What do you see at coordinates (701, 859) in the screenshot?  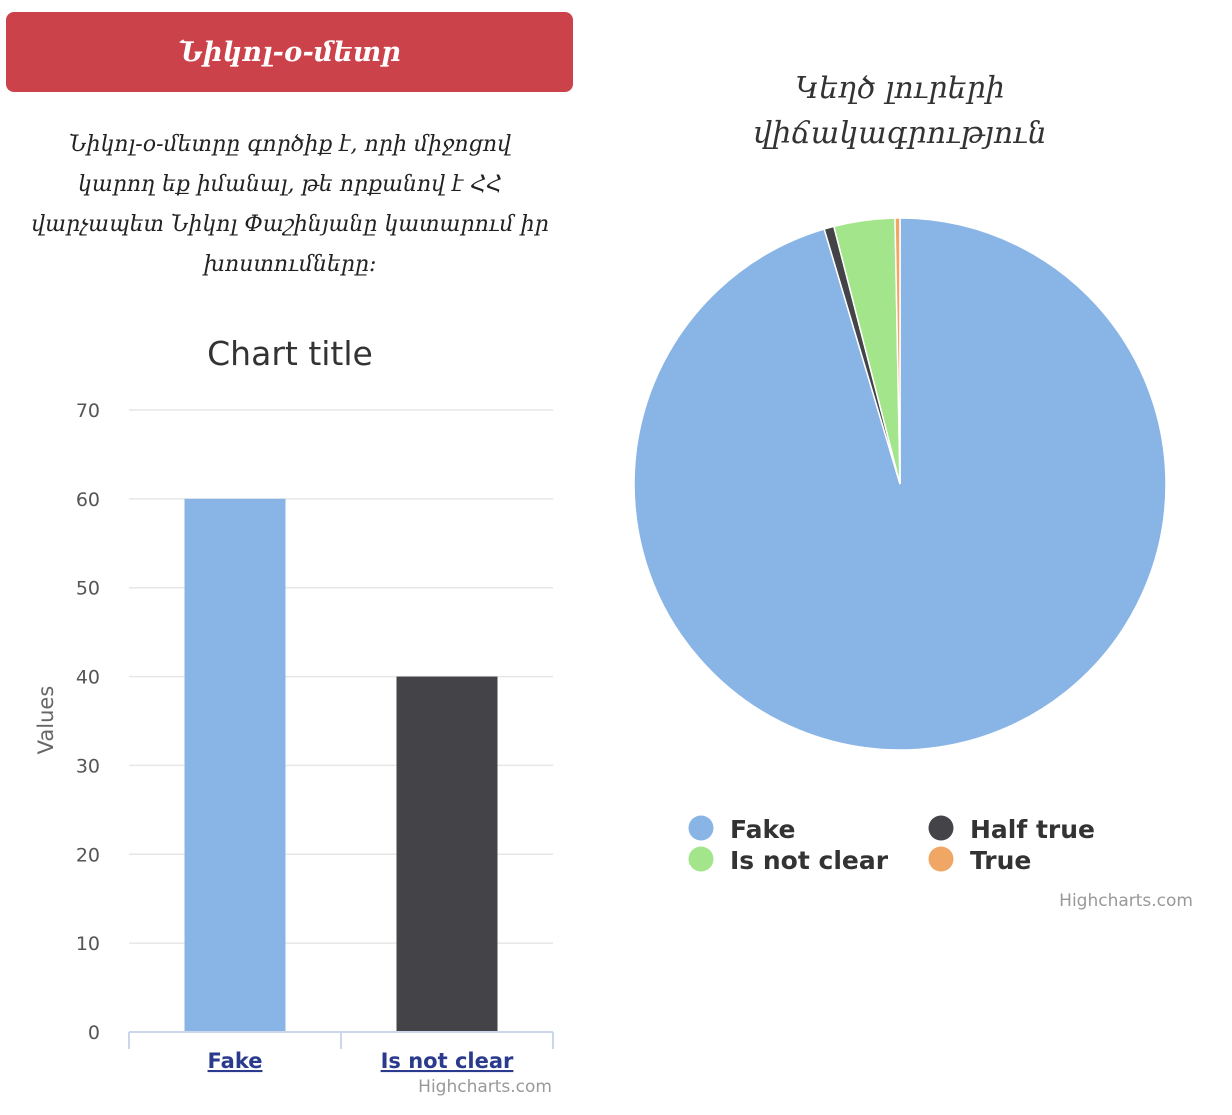 I see `legend-marker-is-not-clear` at bounding box center [701, 859].